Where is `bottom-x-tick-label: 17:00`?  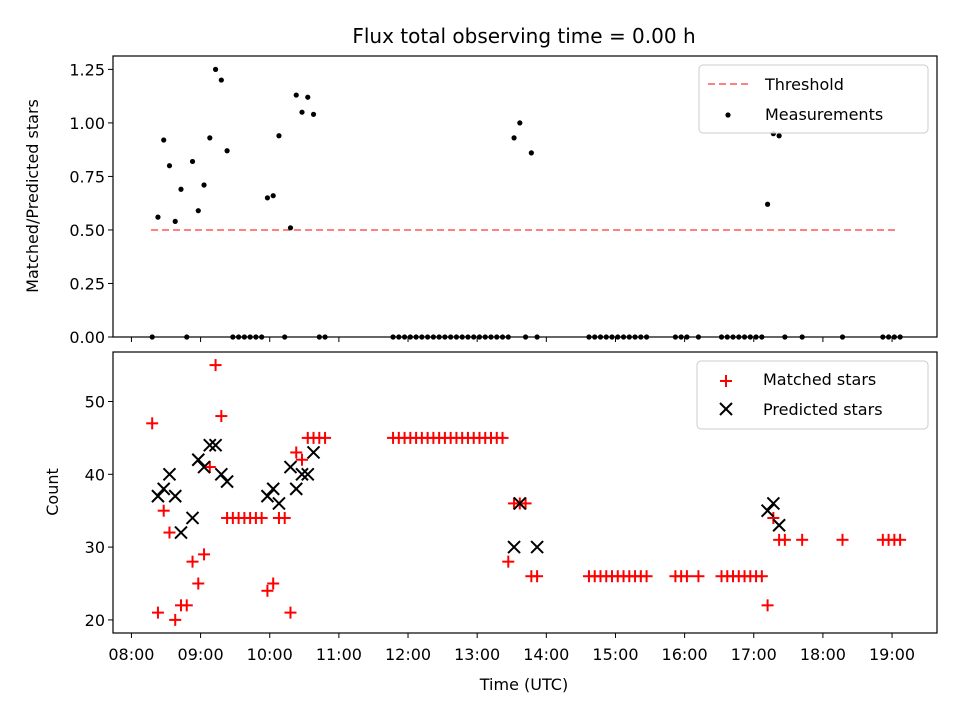
bottom-x-tick-label: 17:00 is located at coordinates (754, 654).